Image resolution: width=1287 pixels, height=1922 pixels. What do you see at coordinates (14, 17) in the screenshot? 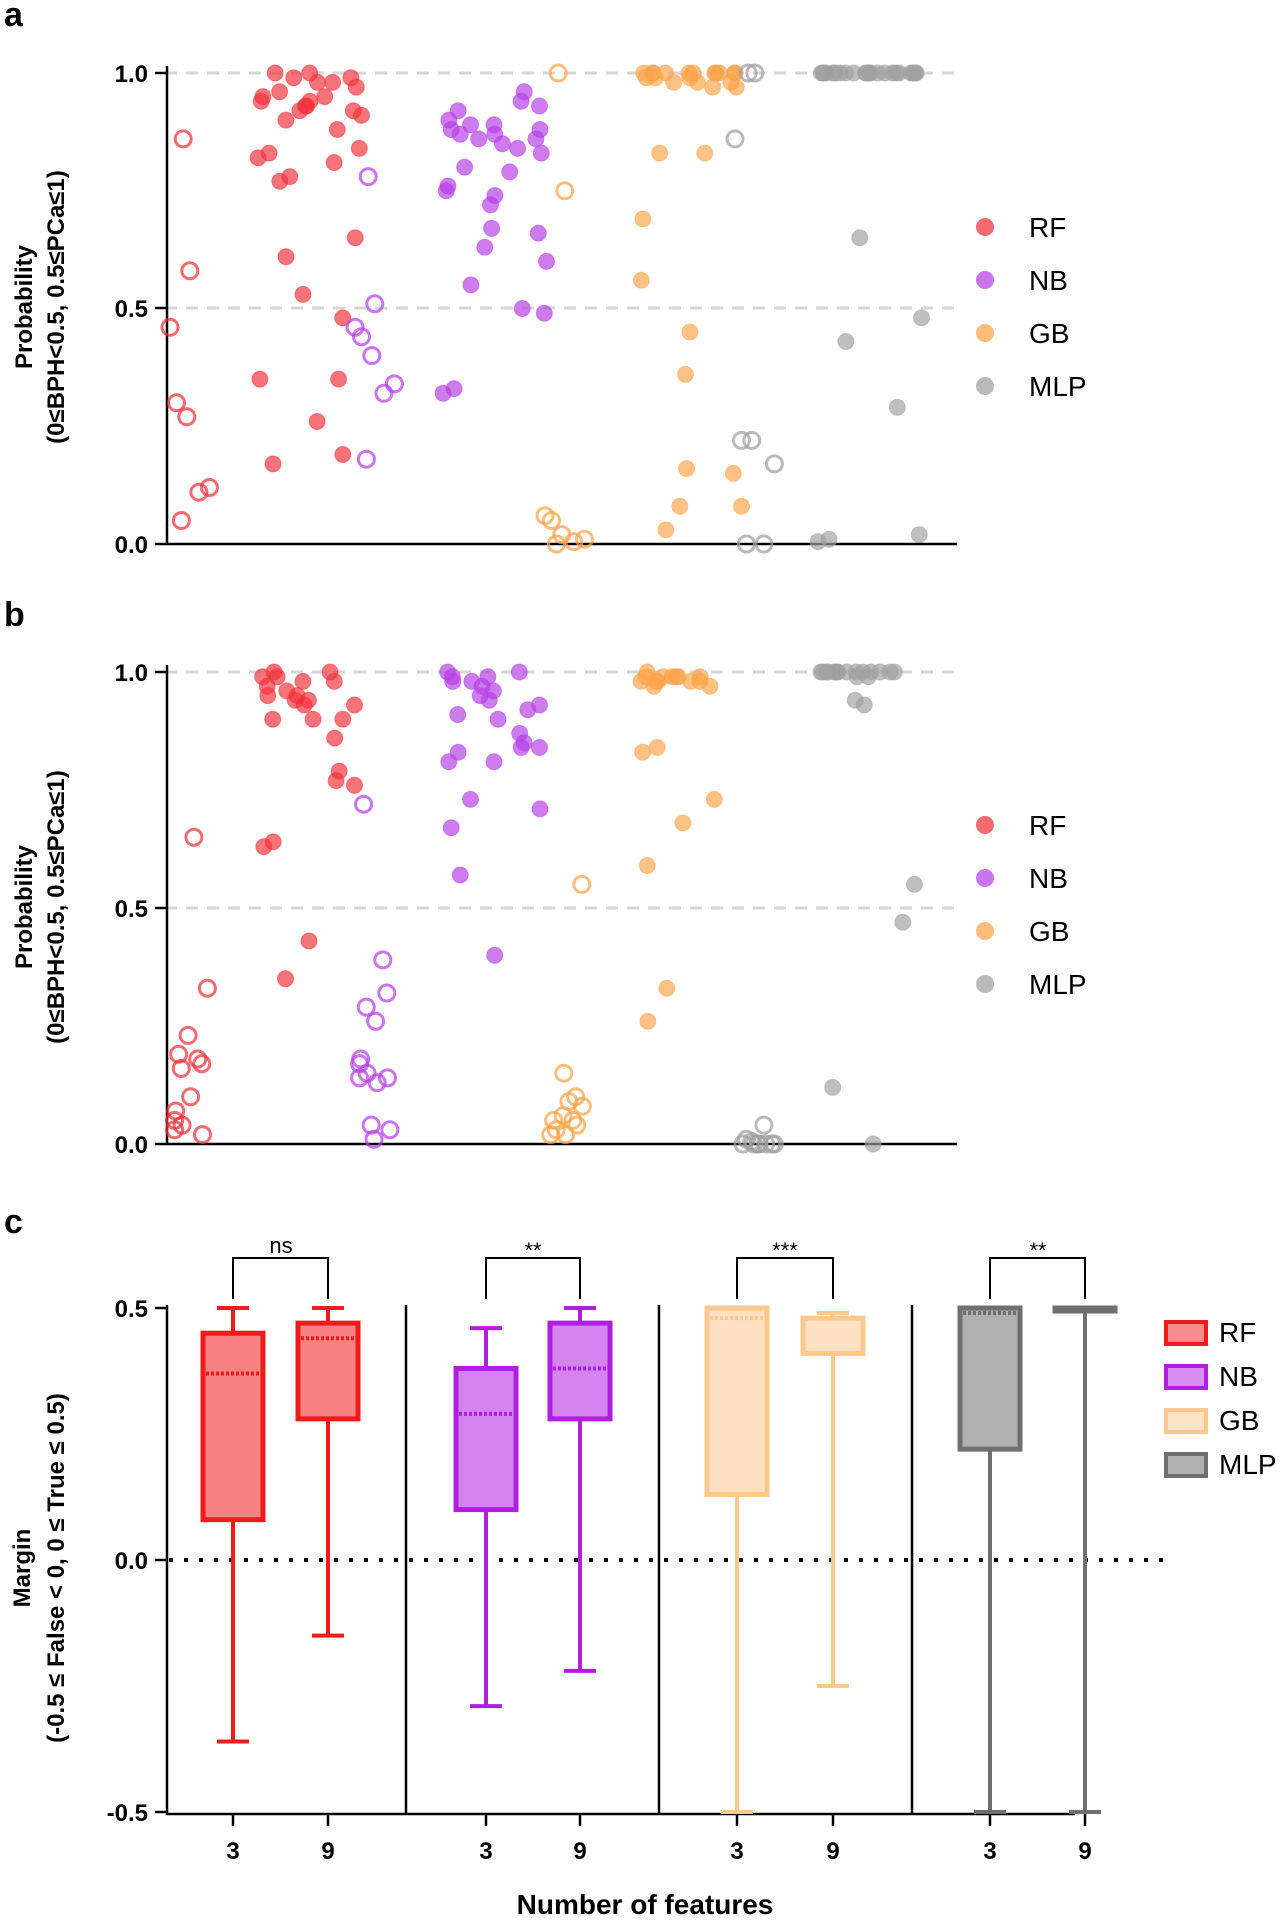
I see `panel-letter: a` at bounding box center [14, 17].